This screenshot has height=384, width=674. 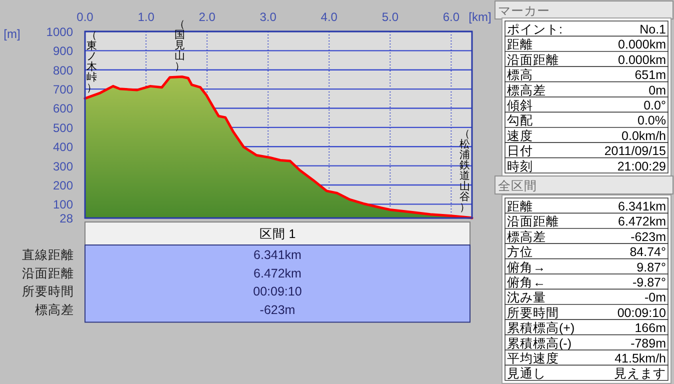 What do you see at coordinates (146, 17) in the screenshot?
I see `x-tick-label: 1.0` at bounding box center [146, 17].